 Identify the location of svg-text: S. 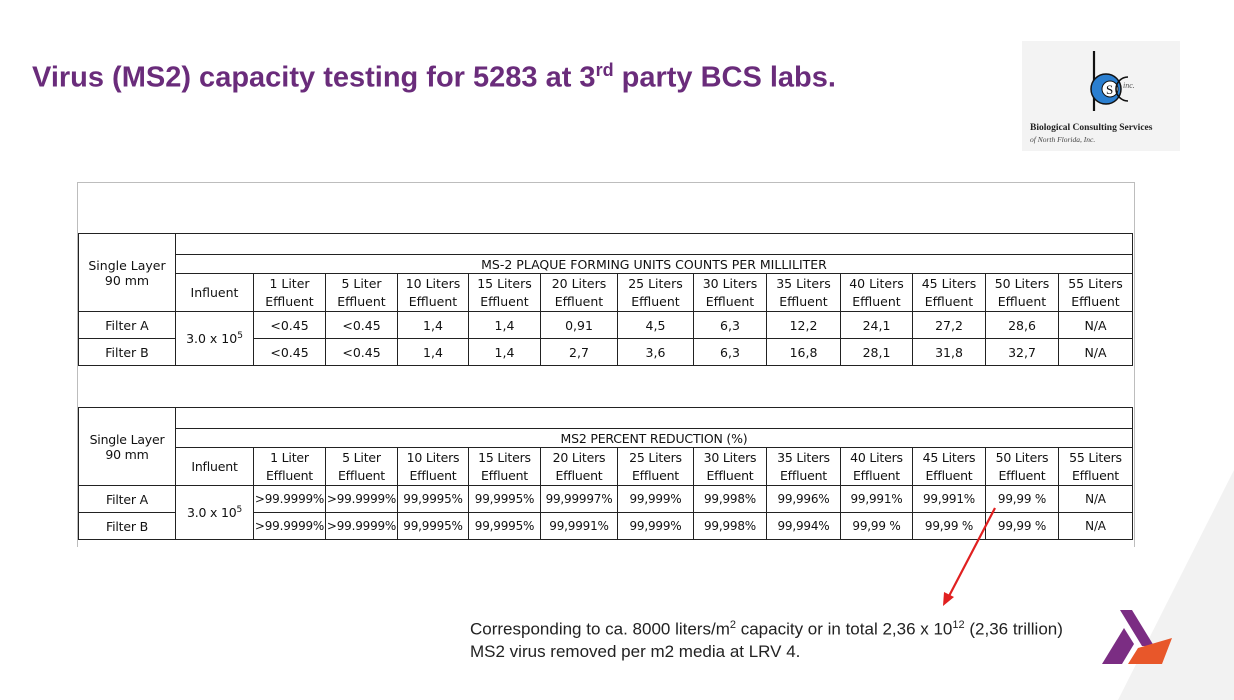
(1109, 89).